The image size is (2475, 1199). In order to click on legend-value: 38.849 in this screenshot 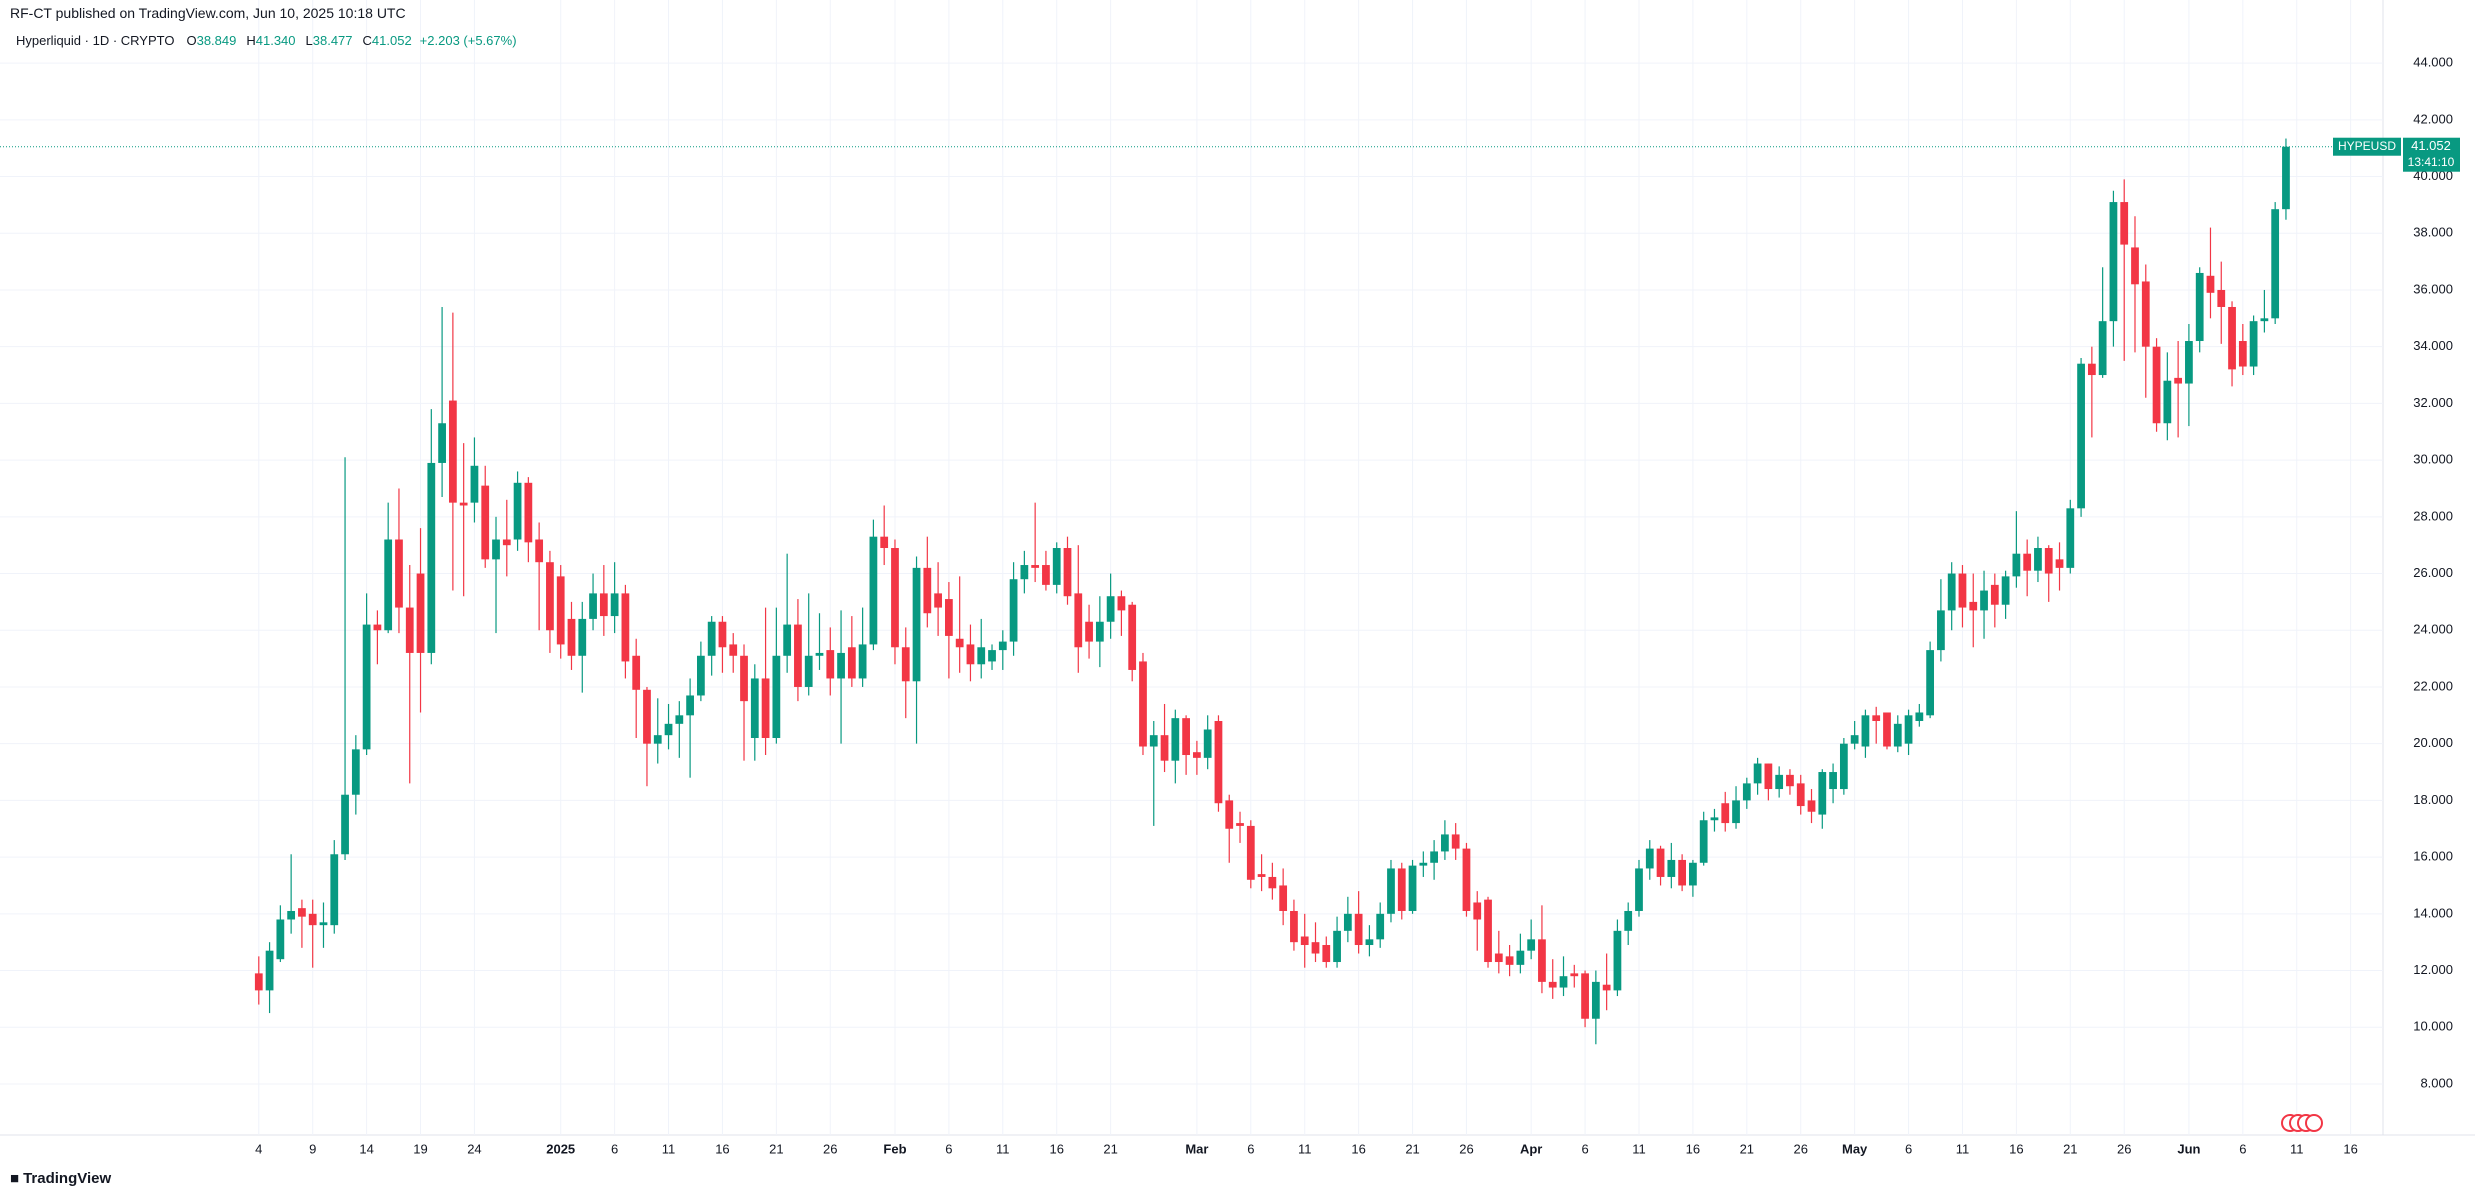, I will do `click(216, 40)`.